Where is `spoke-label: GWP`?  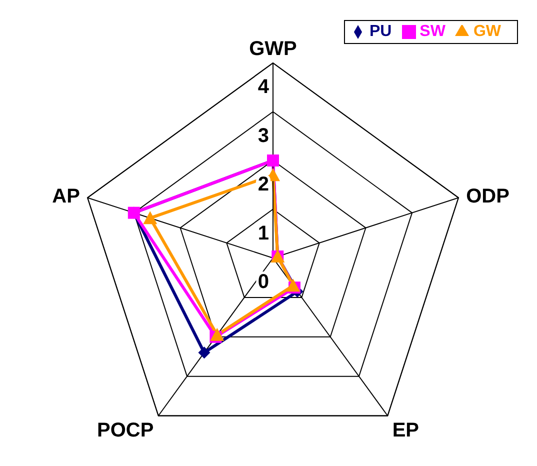 spoke-label: GWP is located at coordinates (273, 49).